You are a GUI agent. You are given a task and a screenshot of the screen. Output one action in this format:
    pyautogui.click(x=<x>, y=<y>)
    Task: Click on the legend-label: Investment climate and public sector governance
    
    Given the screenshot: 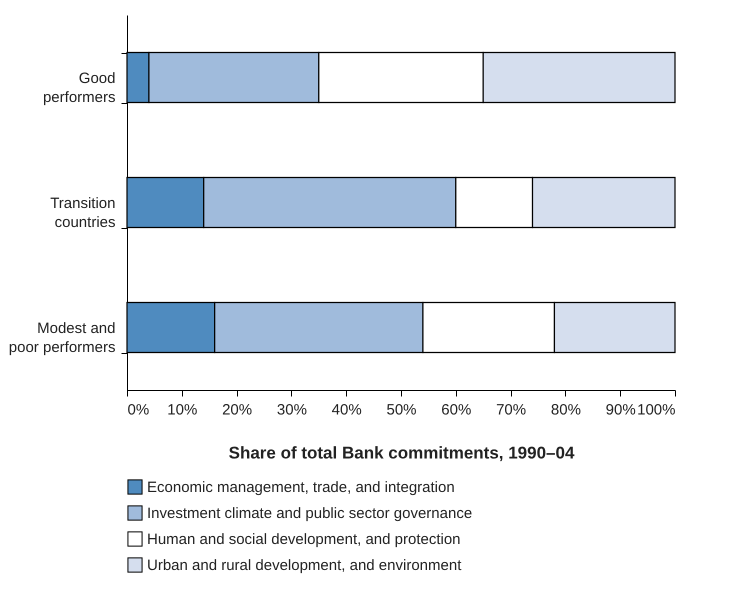 What is the action you would take?
    pyautogui.click(x=309, y=513)
    